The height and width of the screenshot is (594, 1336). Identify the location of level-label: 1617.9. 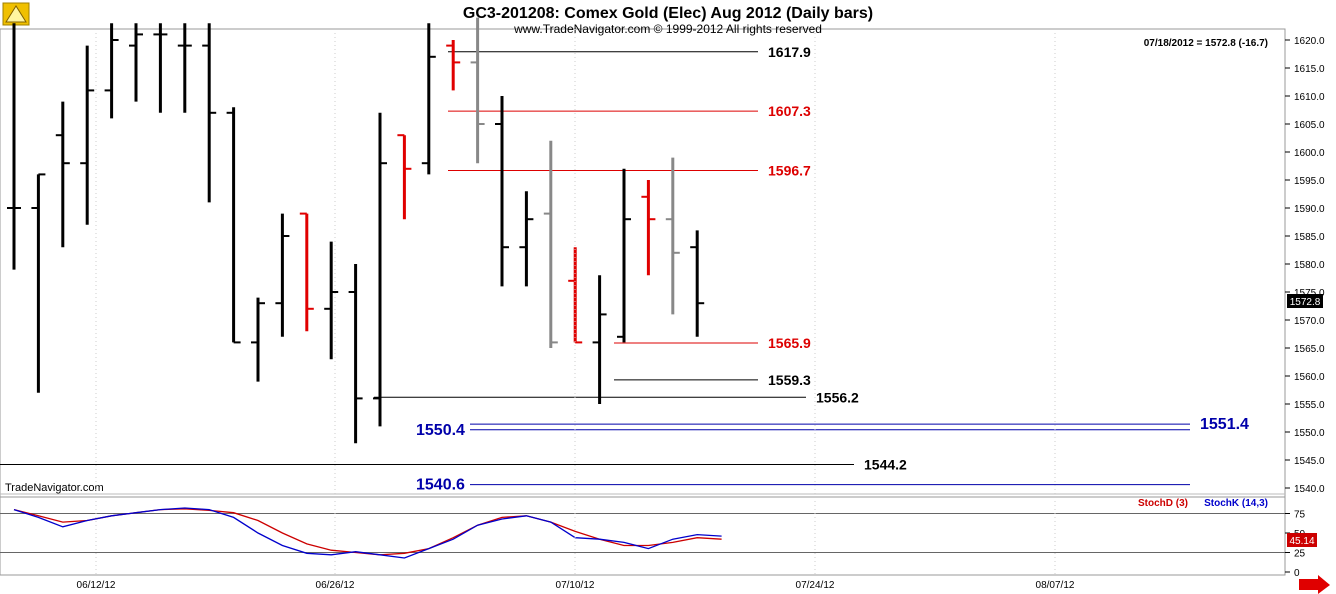
(789, 52).